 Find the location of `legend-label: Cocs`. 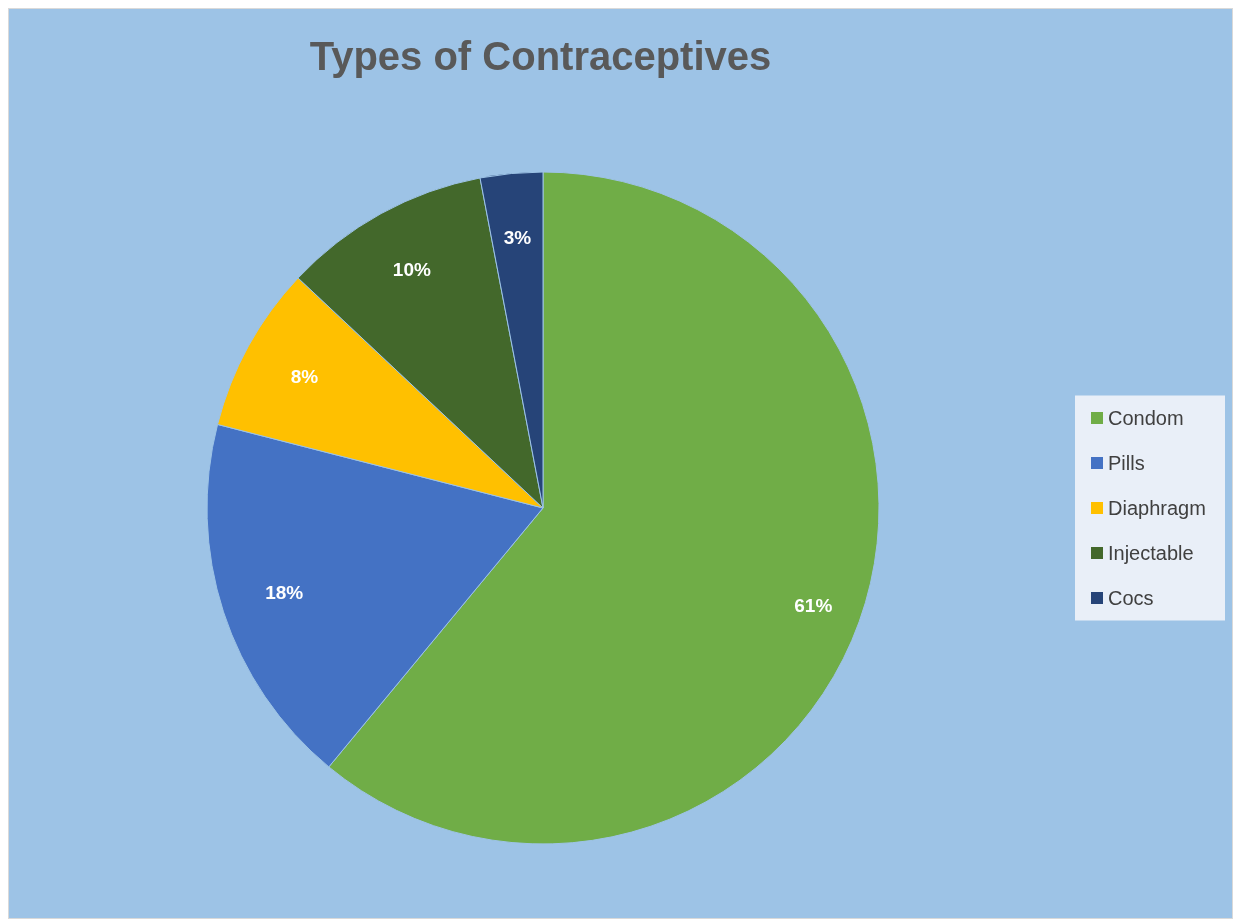

legend-label: Cocs is located at coordinates (1131, 598).